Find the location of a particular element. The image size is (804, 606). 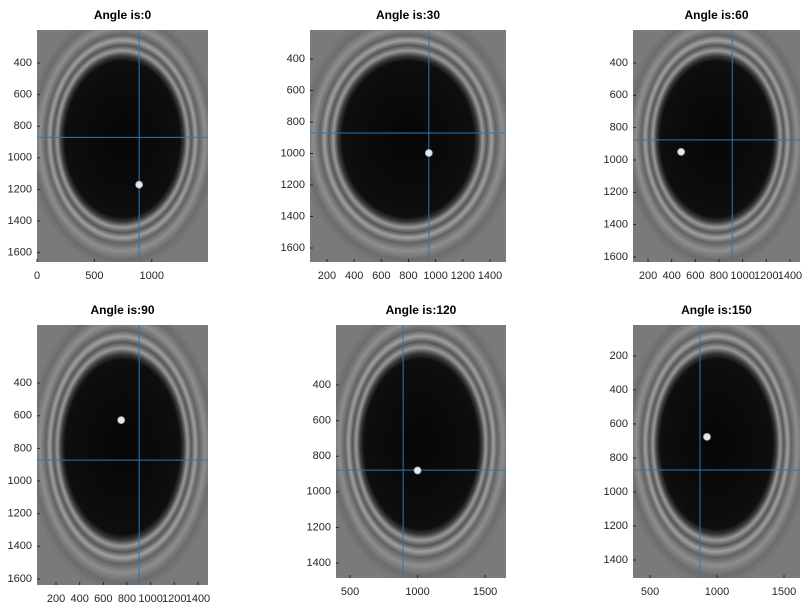

y-tick-label: 200 is located at coordinates (619, 356).